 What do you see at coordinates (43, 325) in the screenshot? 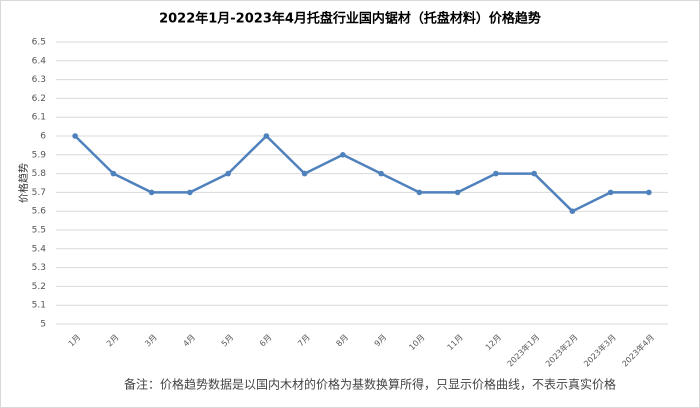
I see `y-tick-label: 5` at bounding box center [43, 325].